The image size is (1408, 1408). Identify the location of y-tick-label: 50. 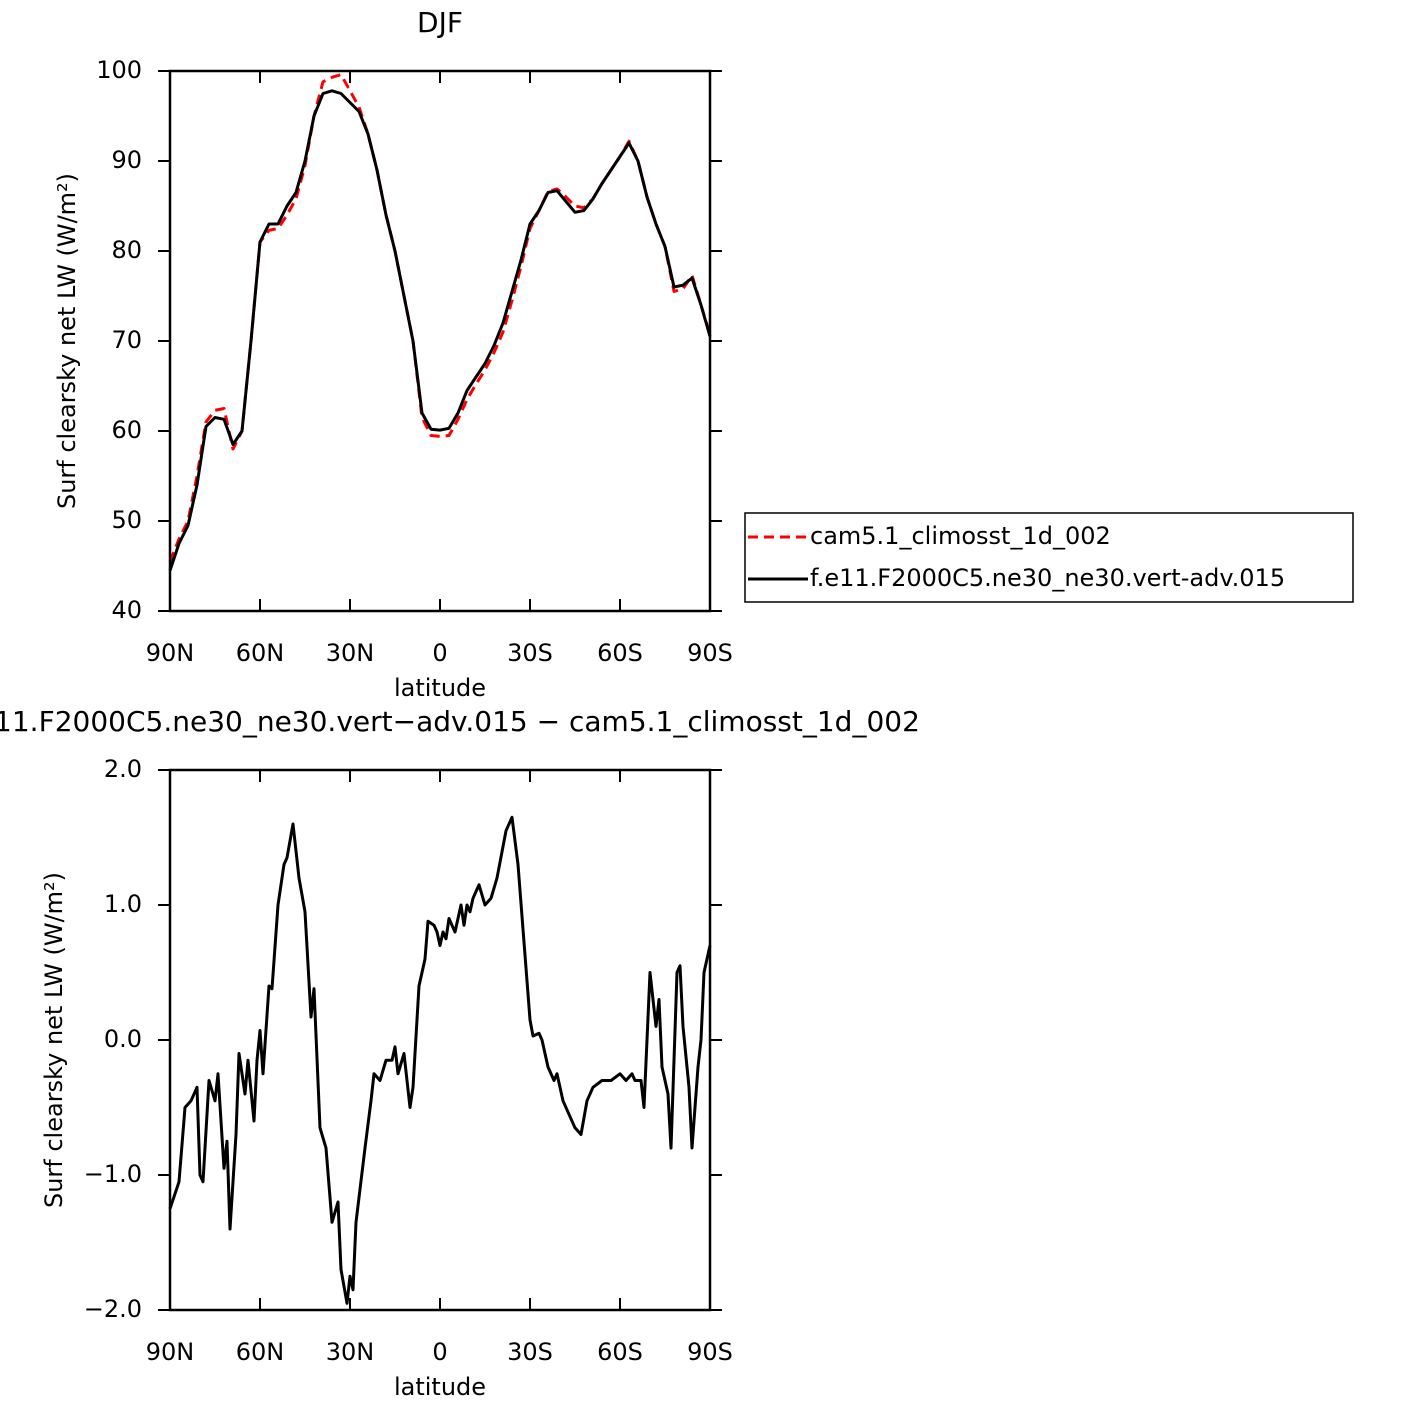
(126, 520).